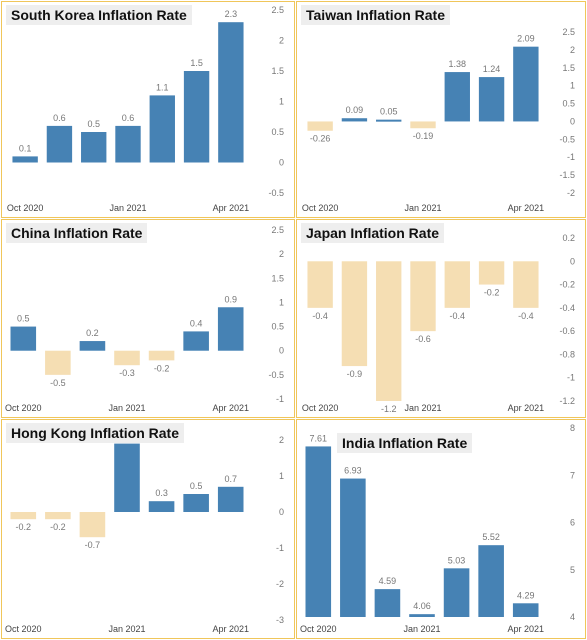 This screenshot has width=587, height=640. What do you see at coordinates (95, 433) in the screenshot?
I see `chart-title: Hong Kong Inflation Rate` at bounding box center [95, 433].